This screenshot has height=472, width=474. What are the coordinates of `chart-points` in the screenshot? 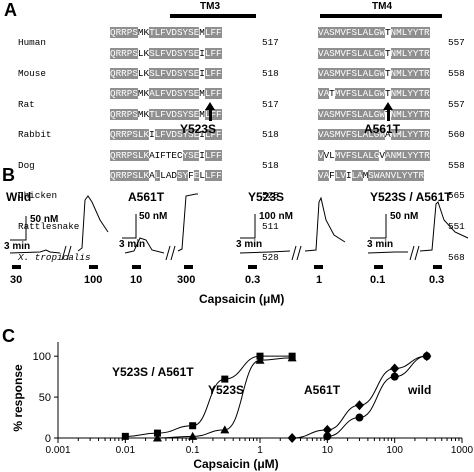 It's located at (276, 397).